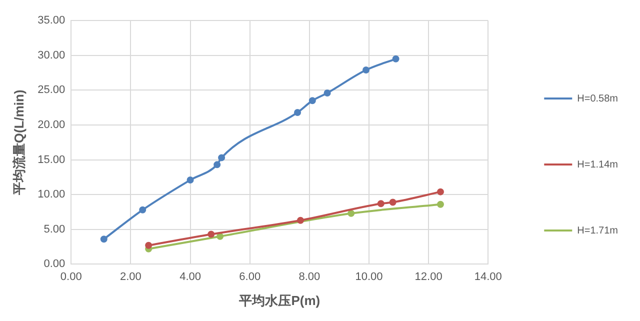 This screenshot has height=321, width=640. Describe the element at coordinates (52, 90) in the screenshot. I see `y-tick-label: 25.00` at that location.